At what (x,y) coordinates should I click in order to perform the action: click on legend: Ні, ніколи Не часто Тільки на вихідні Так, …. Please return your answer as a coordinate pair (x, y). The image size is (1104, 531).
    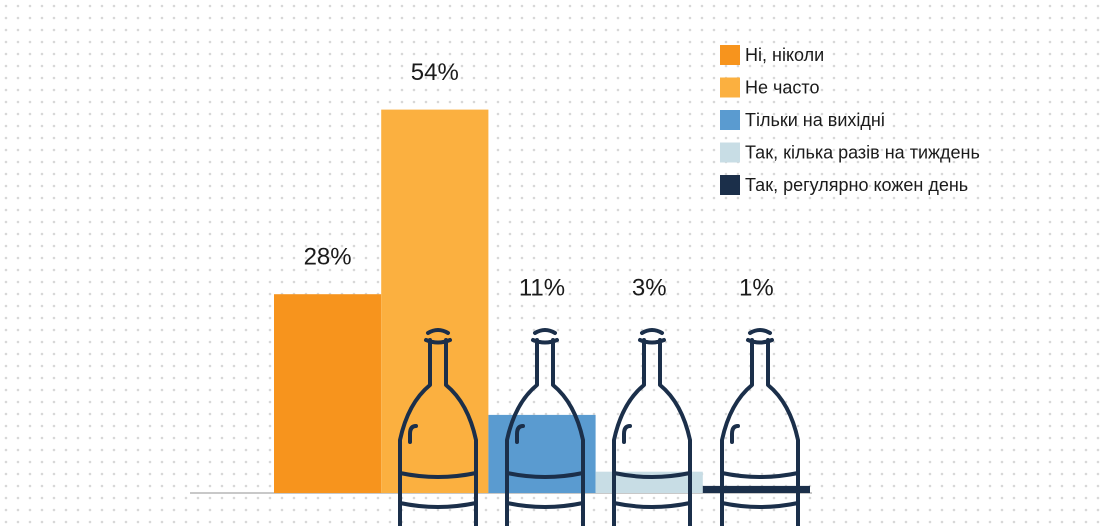
    Looking at the image, I should click on (850, 120).